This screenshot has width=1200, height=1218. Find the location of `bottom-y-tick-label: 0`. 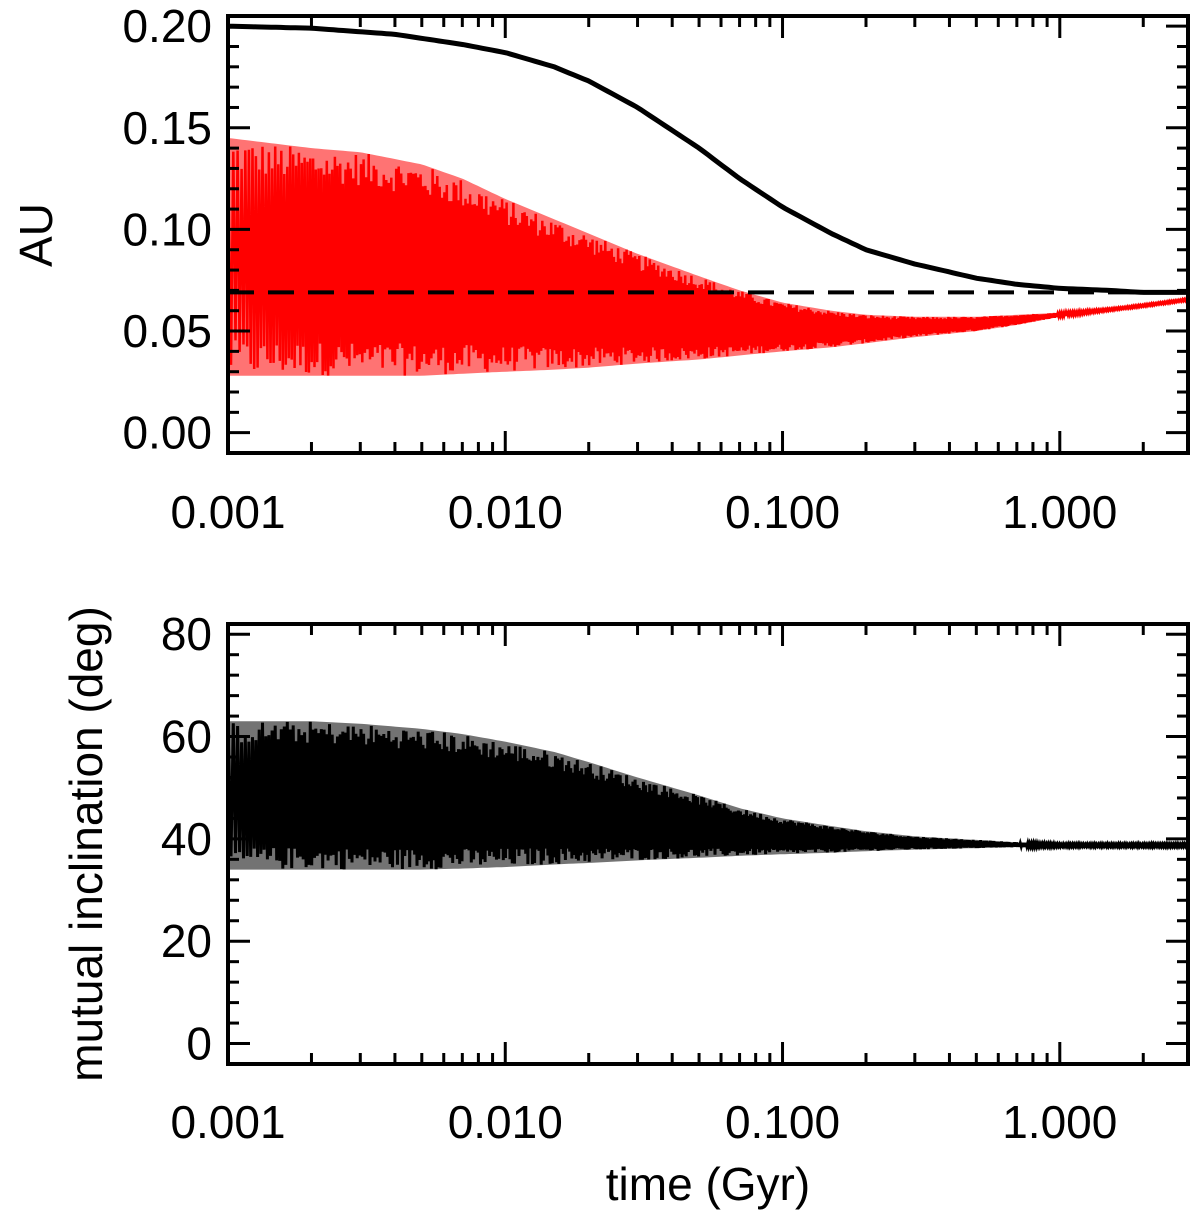

bottom-y-tick-label: 0 is located at coordinates (199, 1044).